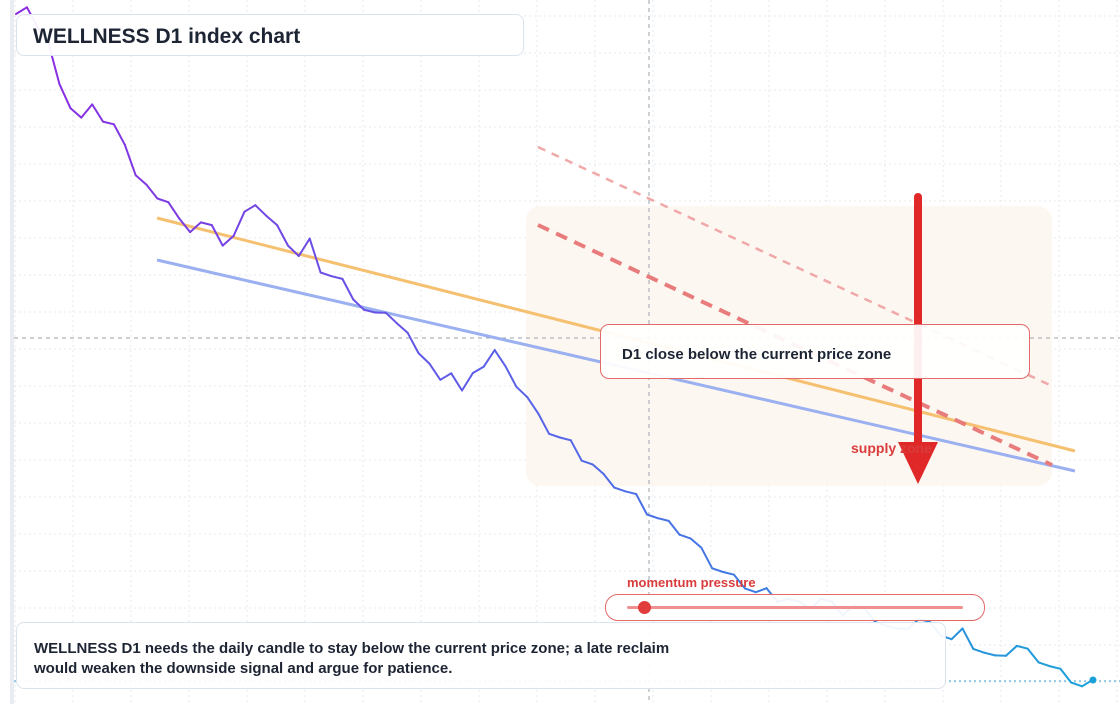 The width and height of the screenshot is (1120, 704). I want to click on callout-text: D1 close below the current price zone, so click(757, 354).